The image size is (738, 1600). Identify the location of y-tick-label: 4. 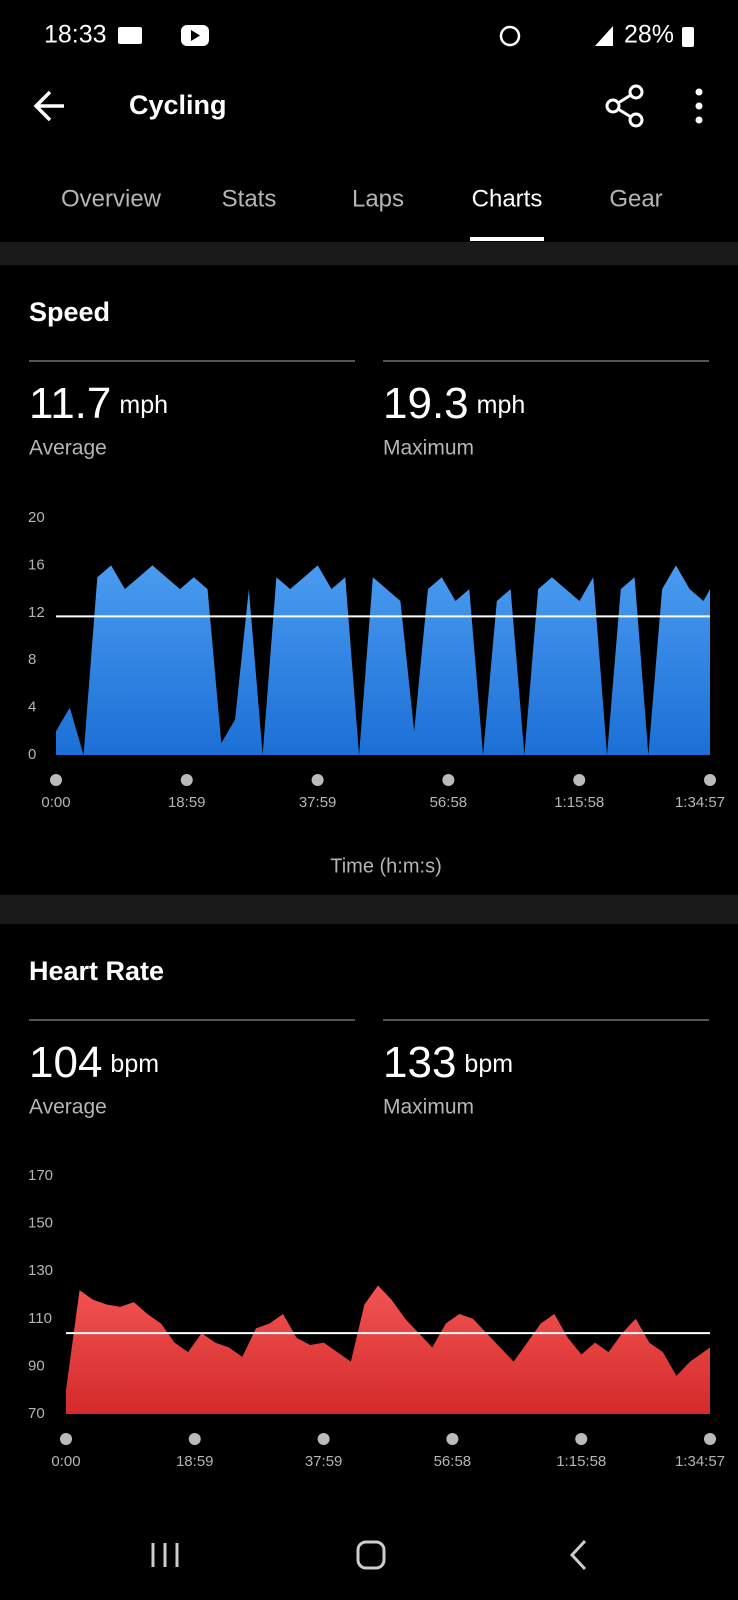
(32, 707).